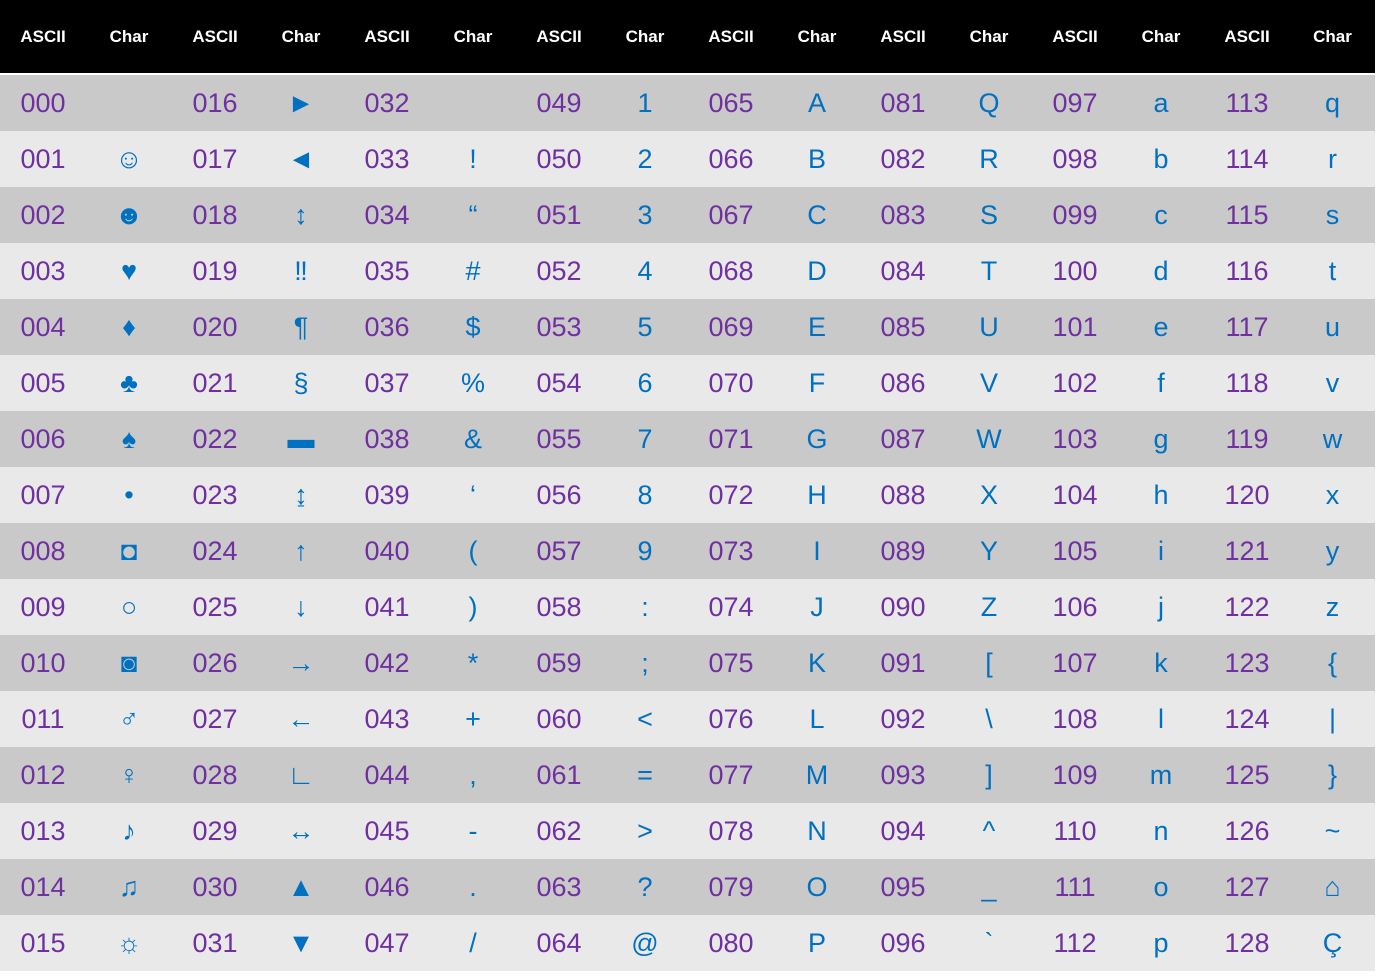 The width and height of the screenshot is (1378, 977). What do you see at coordinates (1161, 831) in the screenshot?
I see `ascii-char-cell: n` at bounding box center [1161, 831].